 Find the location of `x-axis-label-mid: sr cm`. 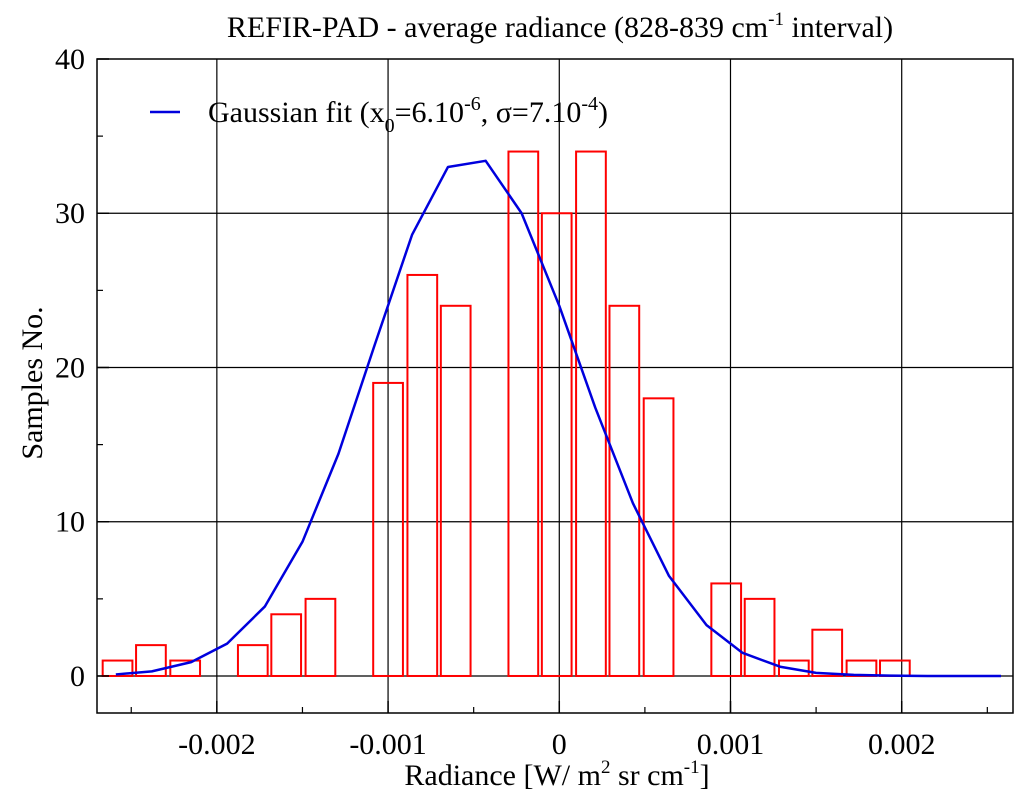

x-axis-label-mid: sr cm is located at coordinates (646, 775).